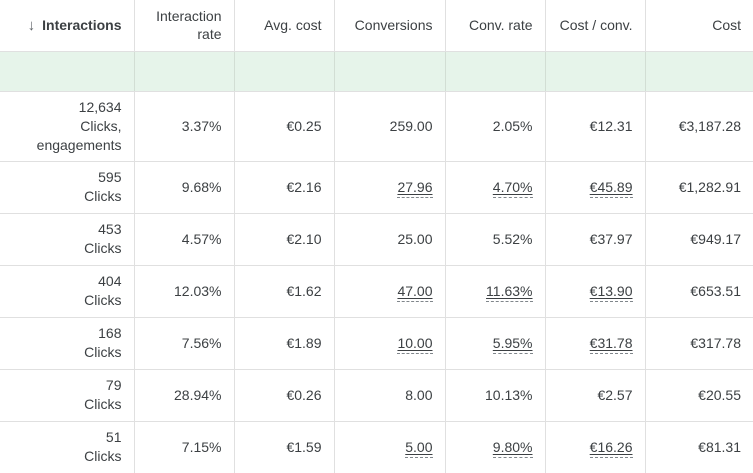 The image size is (753, 473). Describe the element at coordinates (67, 187) in the screenshot. I see `cell-interactions: 595 Clicks` at that location.